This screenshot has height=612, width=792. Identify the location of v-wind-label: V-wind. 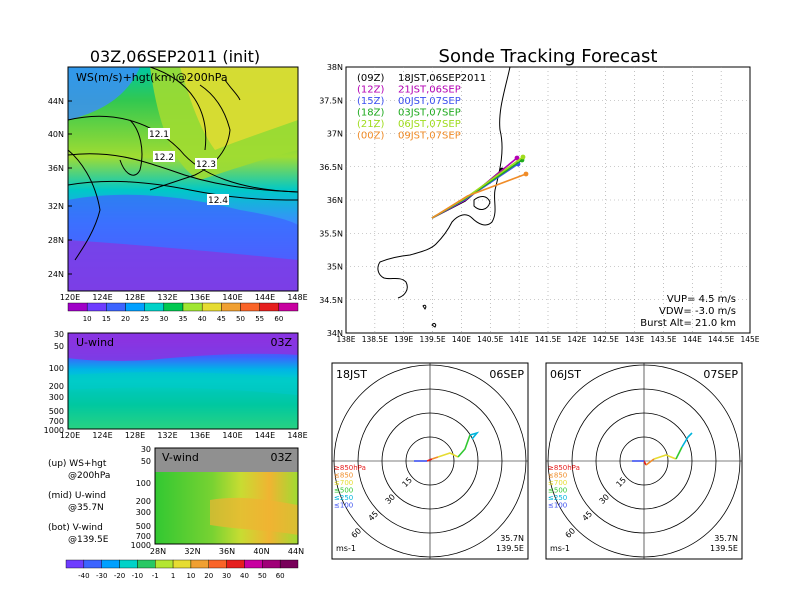
(180, 457).